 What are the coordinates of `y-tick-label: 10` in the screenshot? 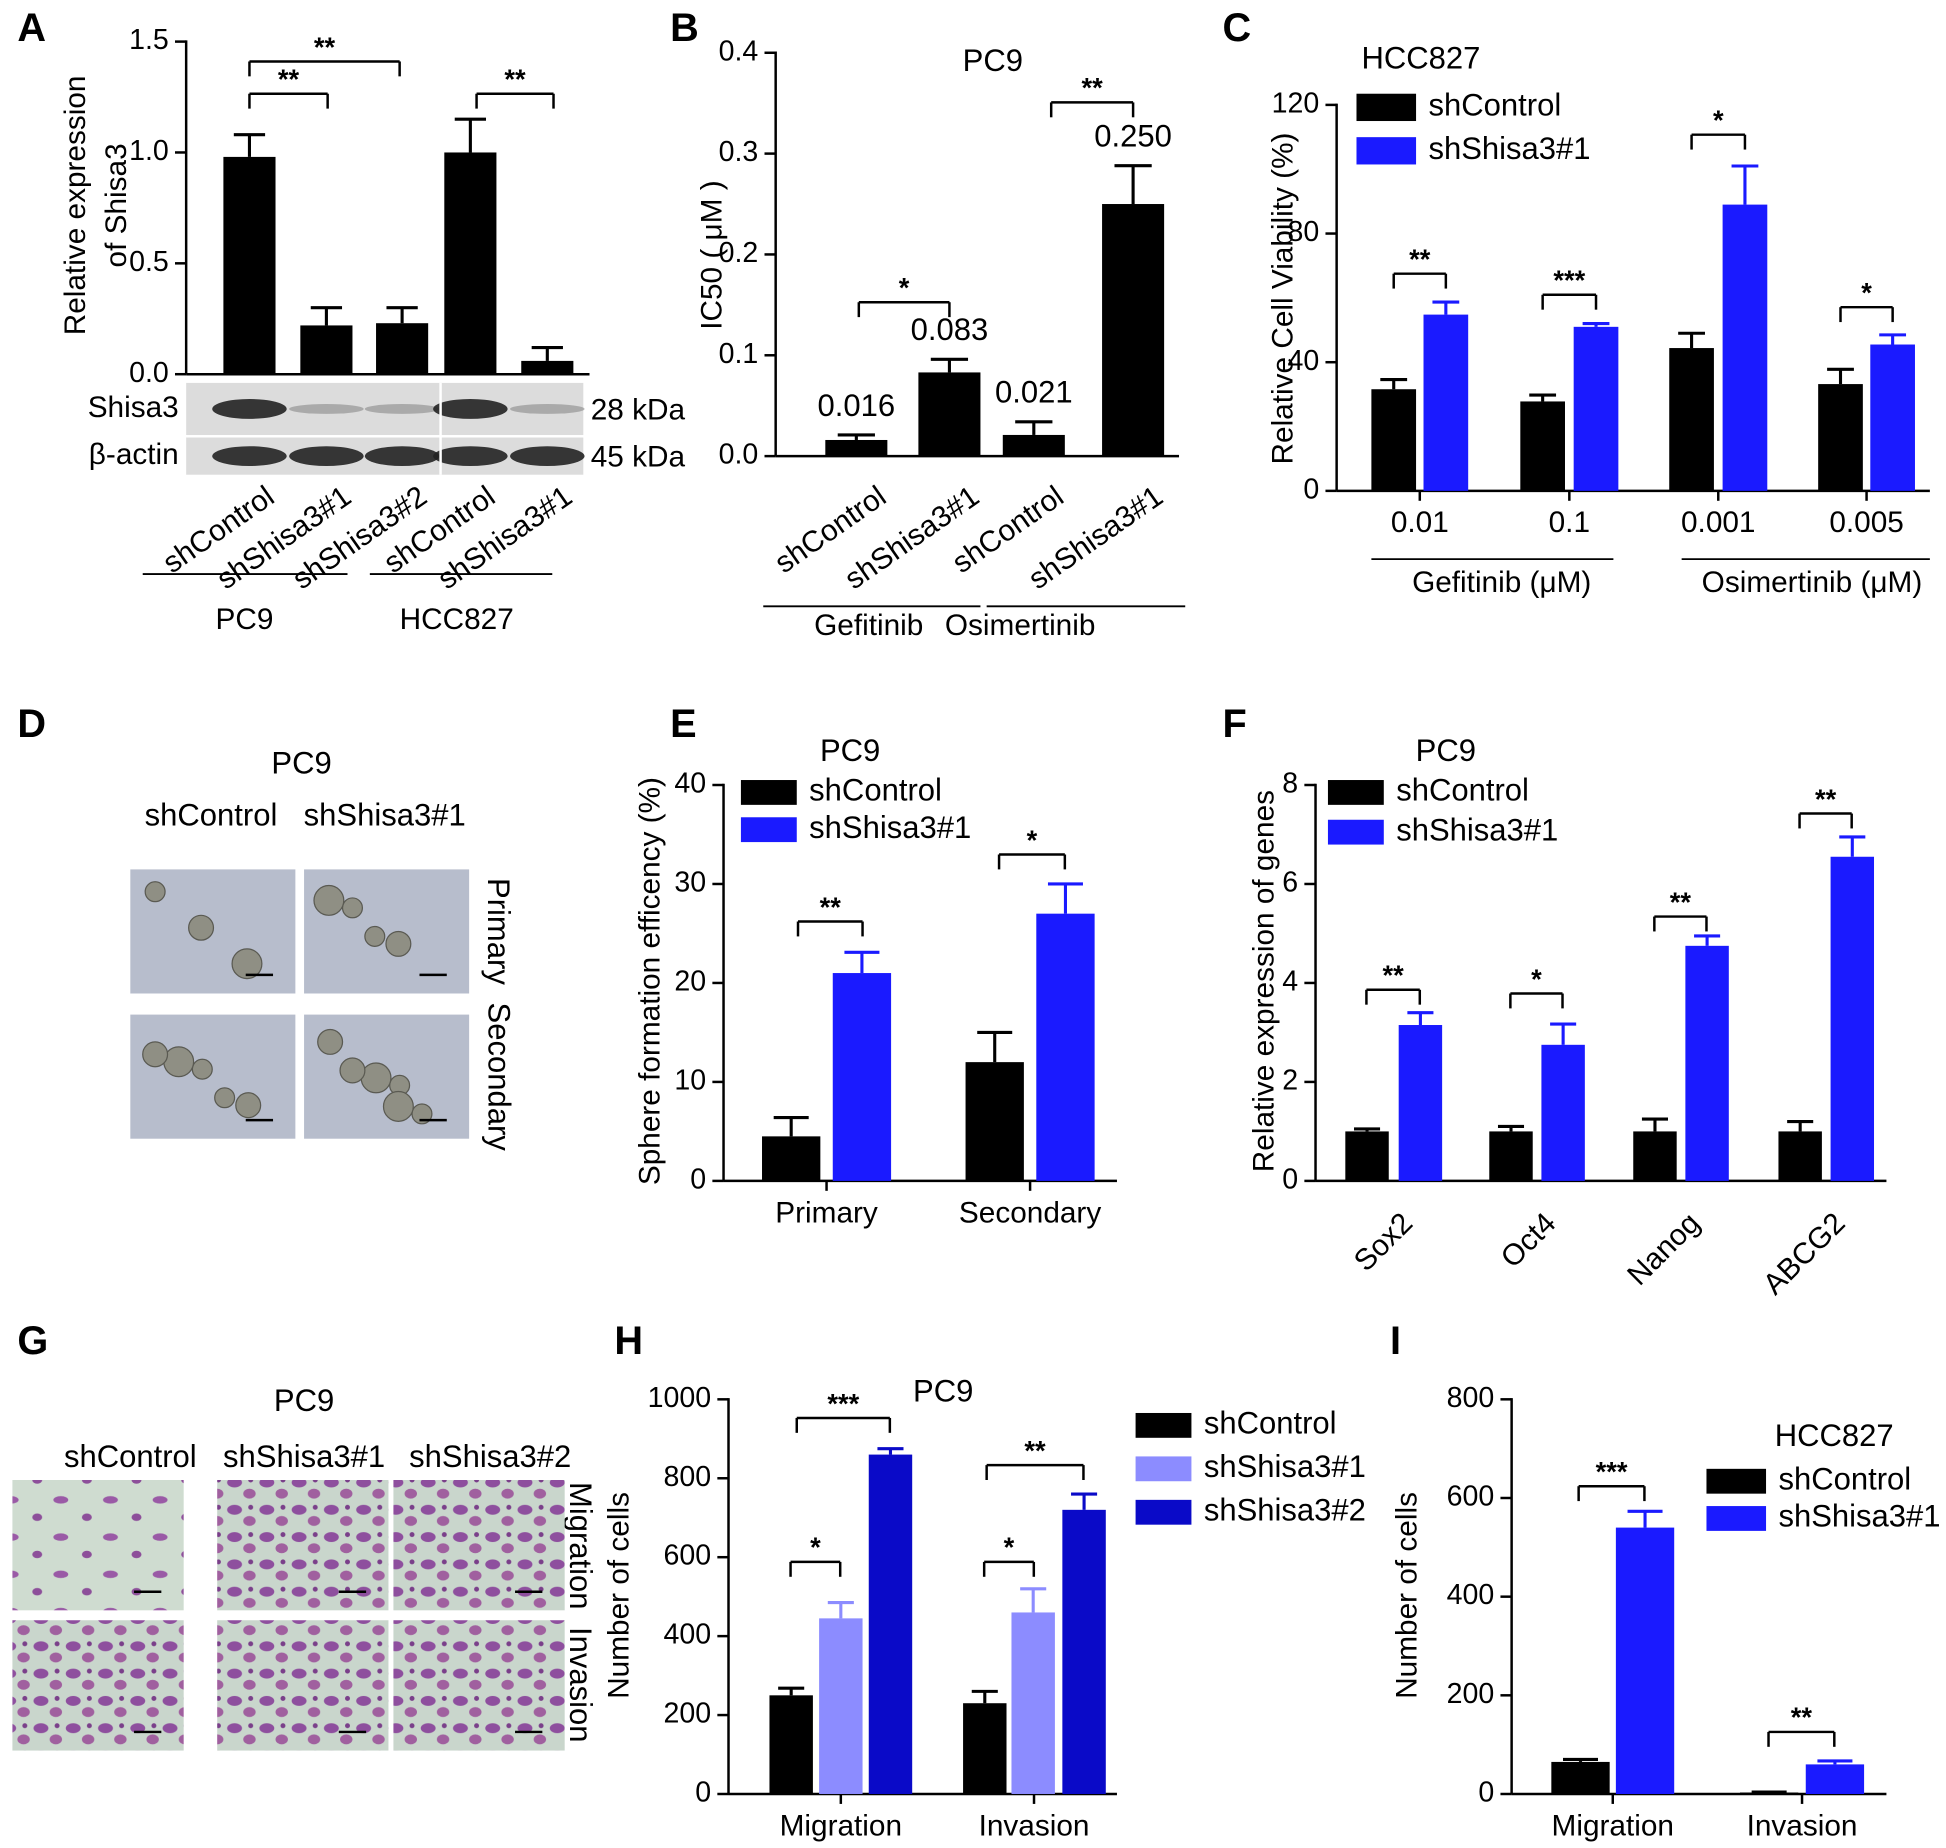 It's located at (690, 1080).